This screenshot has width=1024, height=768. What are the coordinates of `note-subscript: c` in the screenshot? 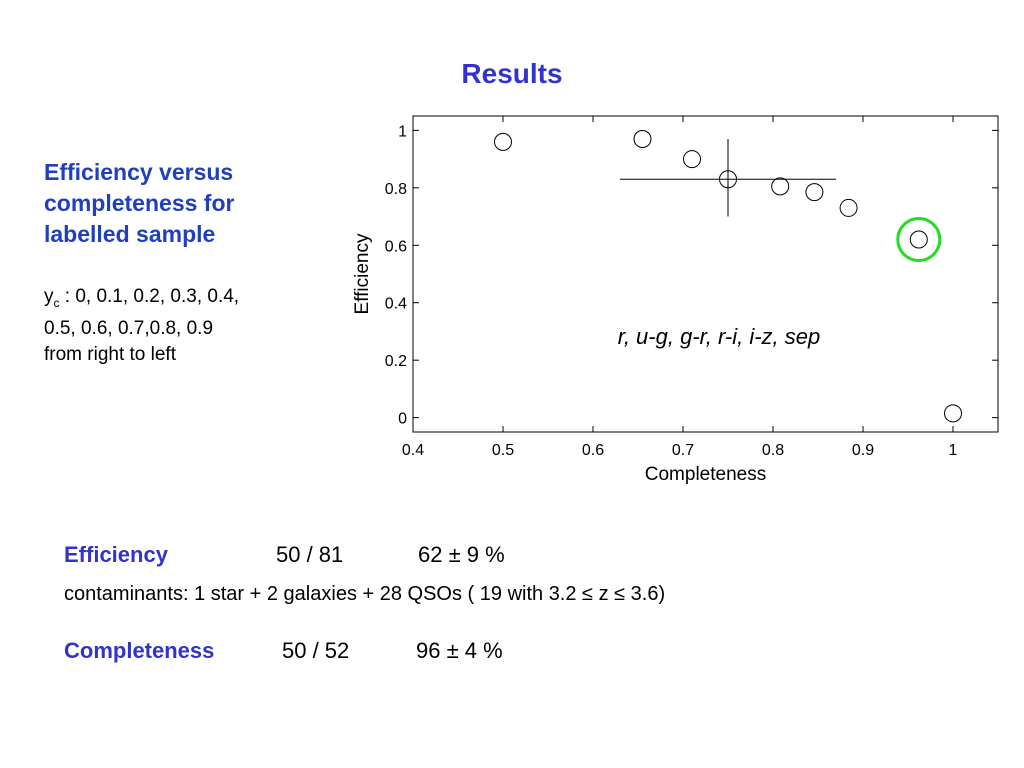 It's located at (56, 302).